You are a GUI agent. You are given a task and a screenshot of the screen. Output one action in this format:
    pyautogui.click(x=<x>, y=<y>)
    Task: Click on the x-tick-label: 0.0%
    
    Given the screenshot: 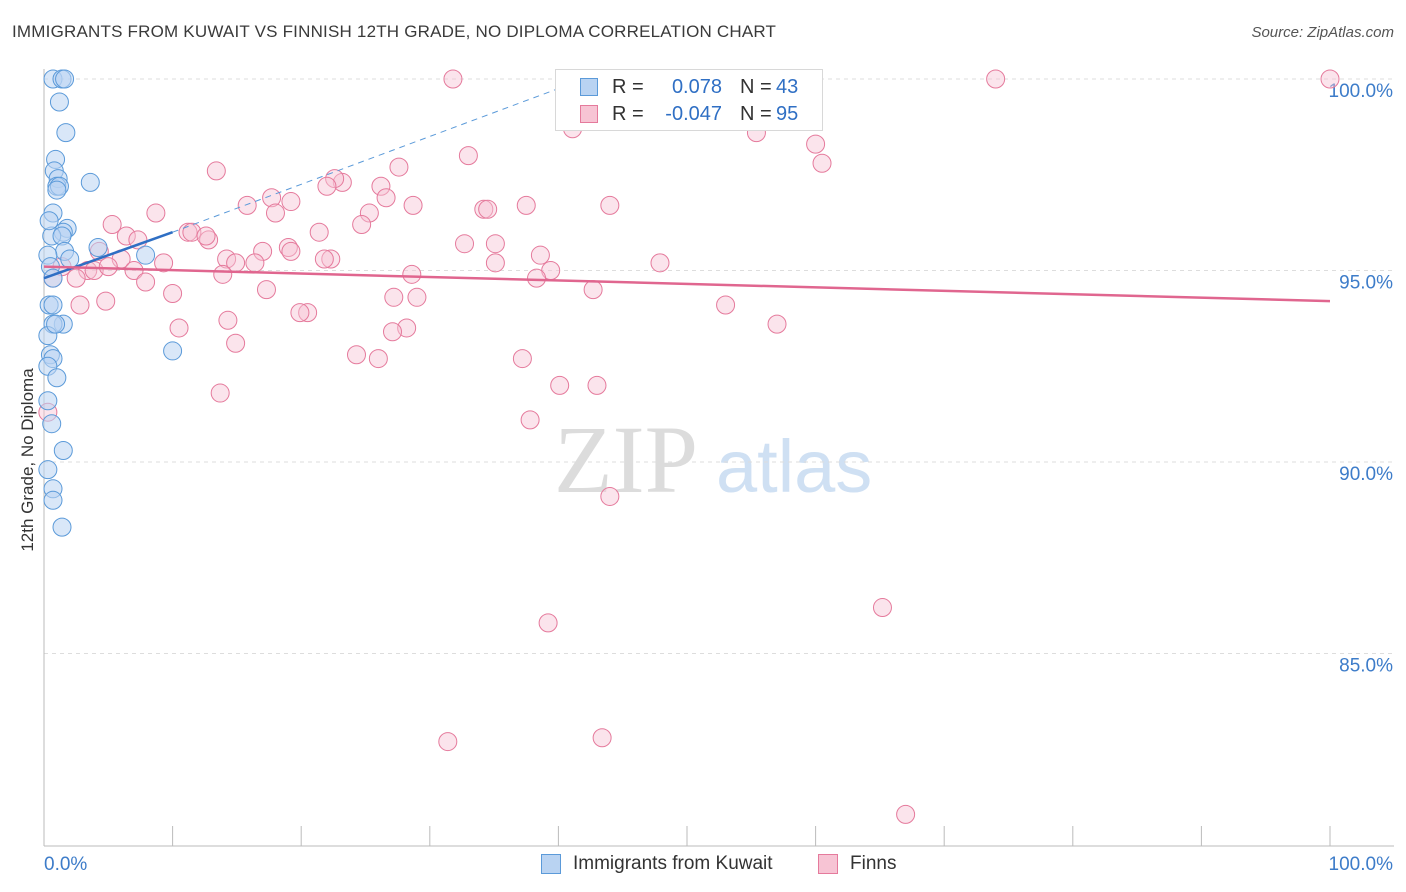 What is the action you would take?
    pyautogui.click(x=65, y=864)
    